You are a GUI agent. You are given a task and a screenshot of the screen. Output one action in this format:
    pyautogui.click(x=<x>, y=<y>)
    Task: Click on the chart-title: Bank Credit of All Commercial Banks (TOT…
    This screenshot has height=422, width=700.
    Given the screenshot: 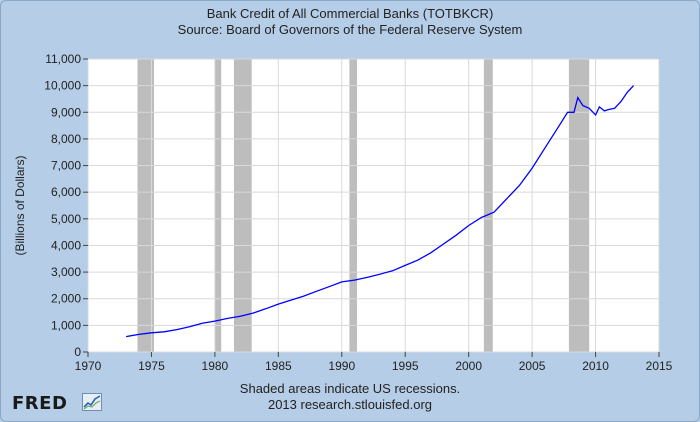 What is the action you would take?
    pyautogui.click(x=350, y=13)
    